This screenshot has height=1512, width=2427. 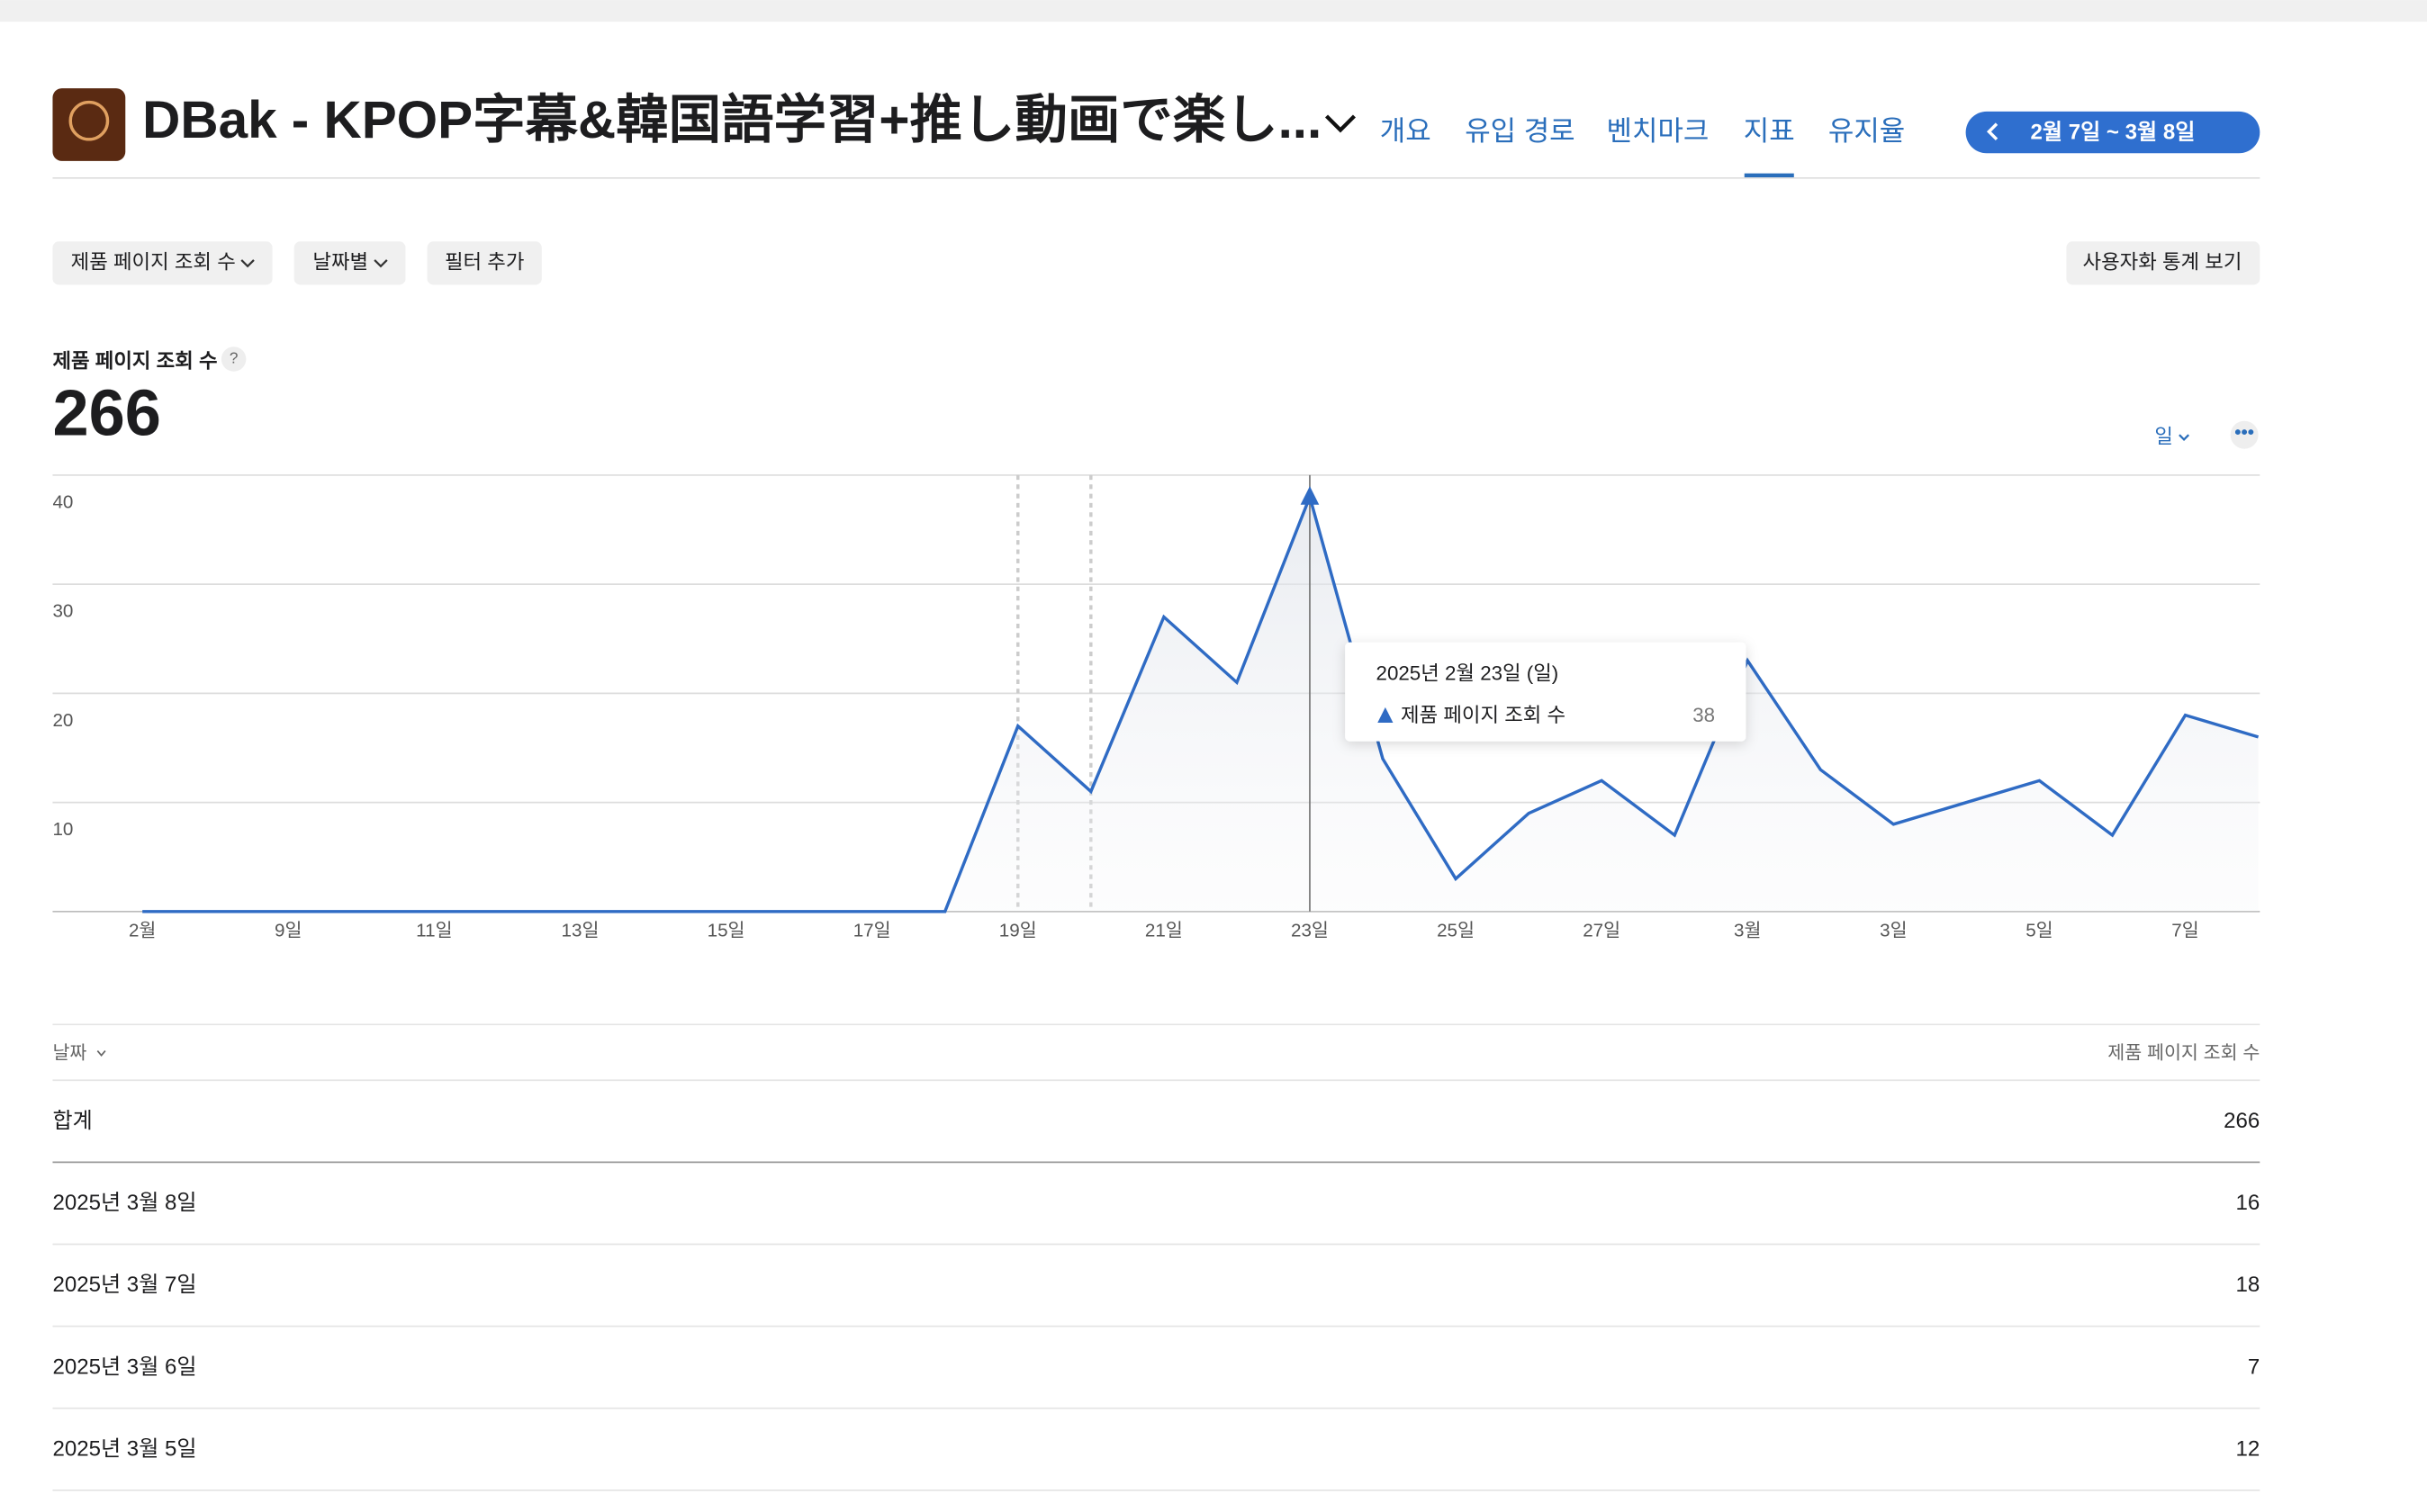 I want to click on custom-view-button, so click(x=2163, y=263).